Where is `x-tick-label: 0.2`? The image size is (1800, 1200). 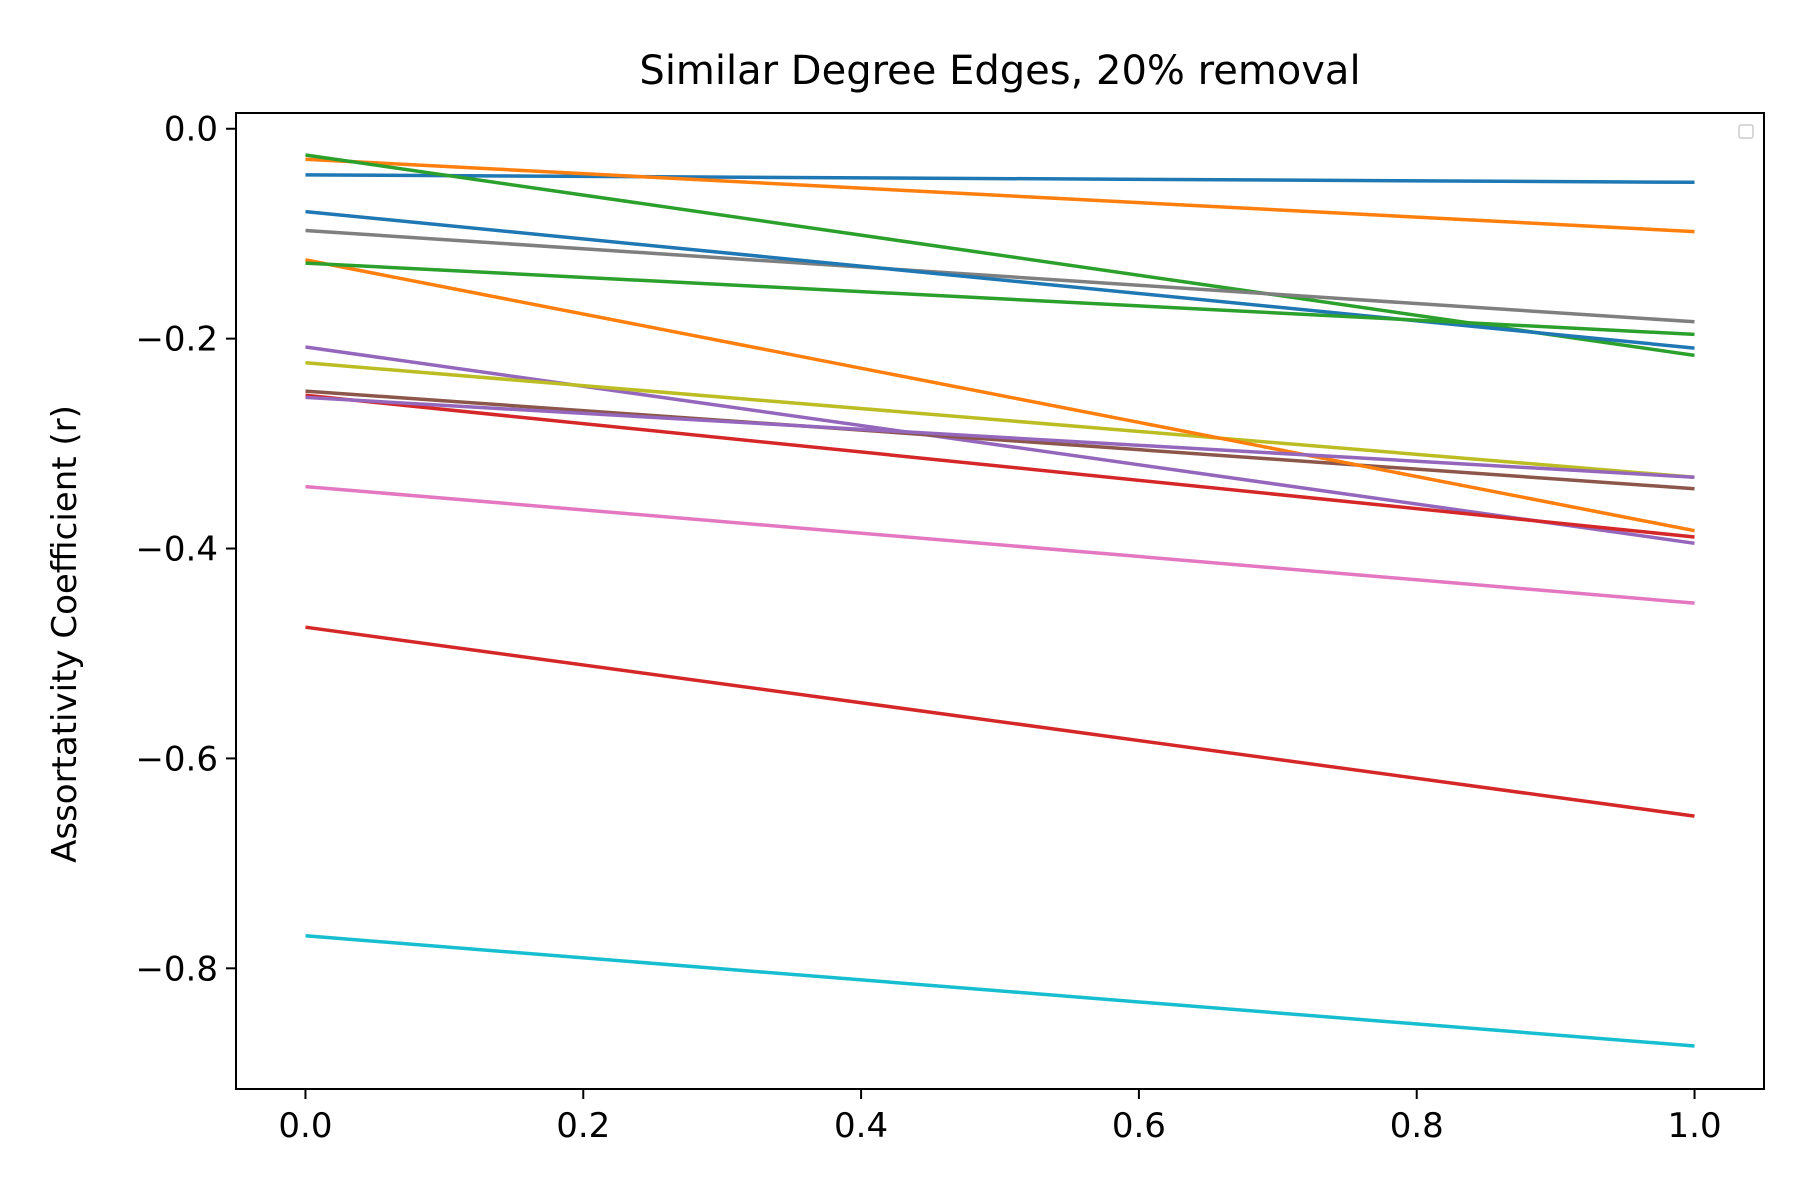 x-tick-label: 0.2 is located at coordinates (583, 1126).